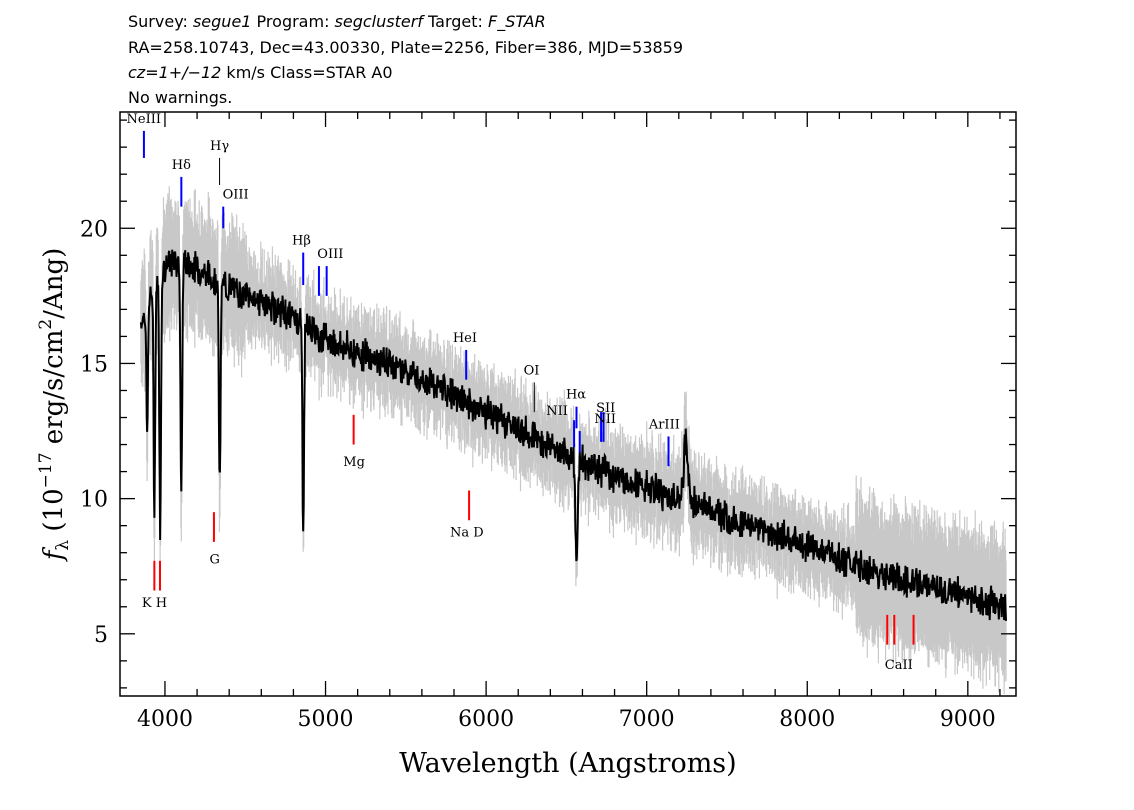  I want to click on line-id-label: Hγ, so click(219, 146).